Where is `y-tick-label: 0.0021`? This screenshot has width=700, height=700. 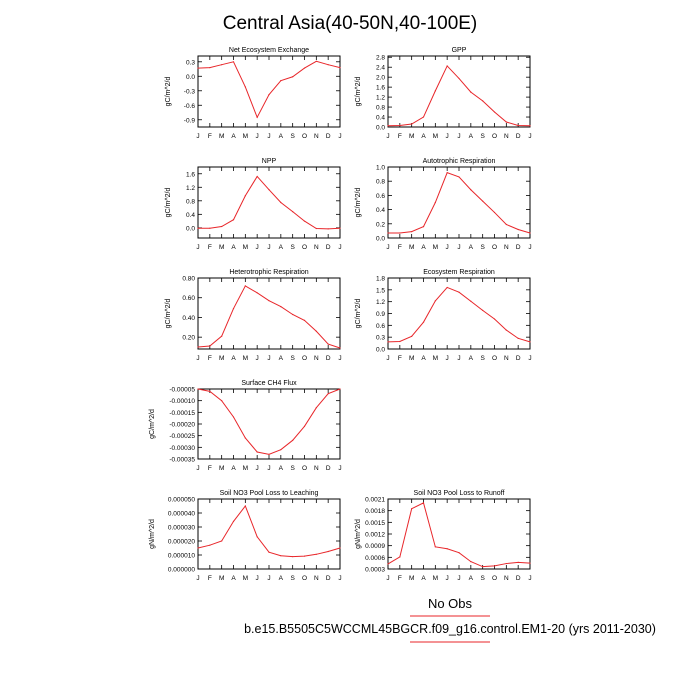
y-tick-label: 0.0021 is located at coordinates (375, 500).